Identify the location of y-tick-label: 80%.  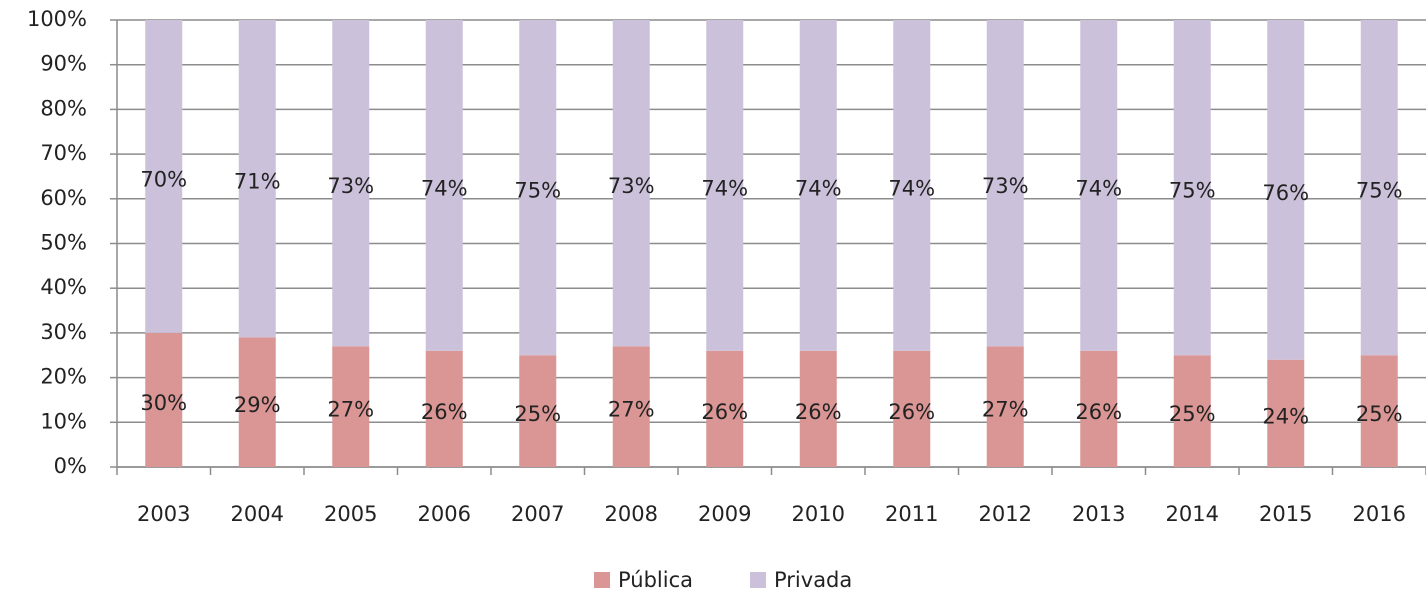
(63, 108).